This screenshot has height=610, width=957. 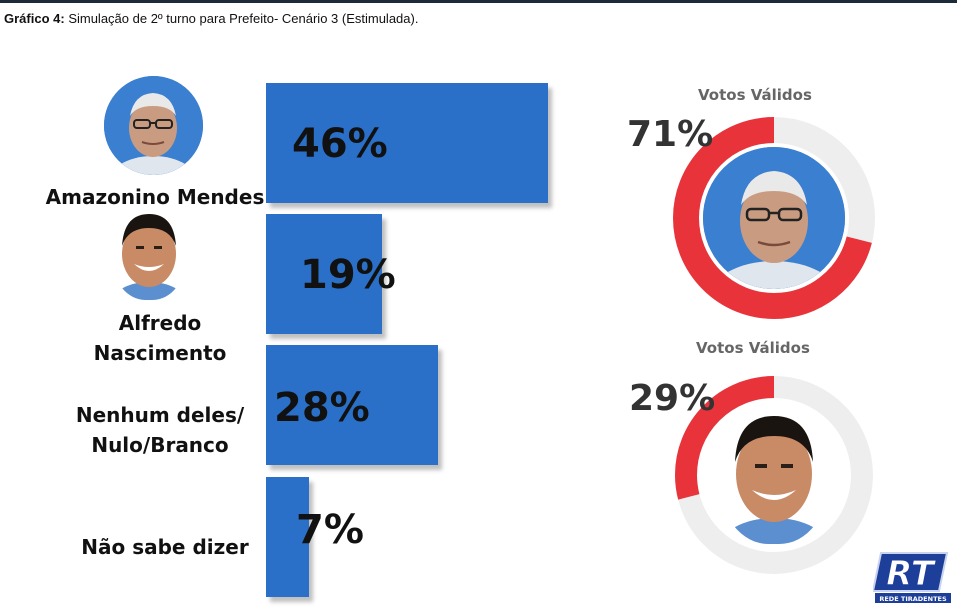 I want to click on donut1-title: Votos Válidos, so click(x=755, y=95).